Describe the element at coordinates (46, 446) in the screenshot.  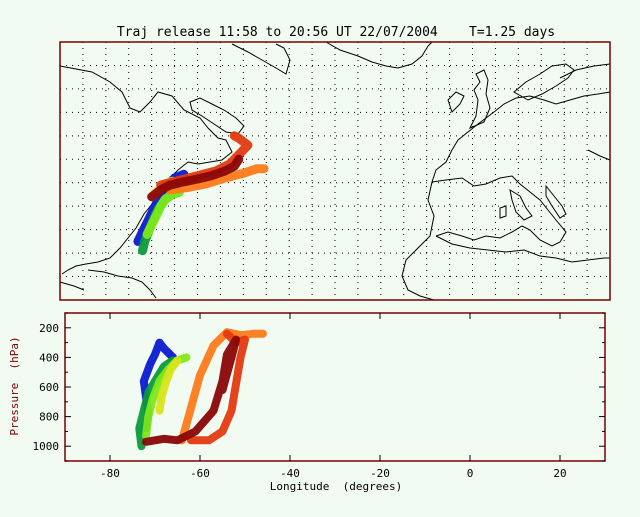
I see `y-tick-label: 1000` at that location.